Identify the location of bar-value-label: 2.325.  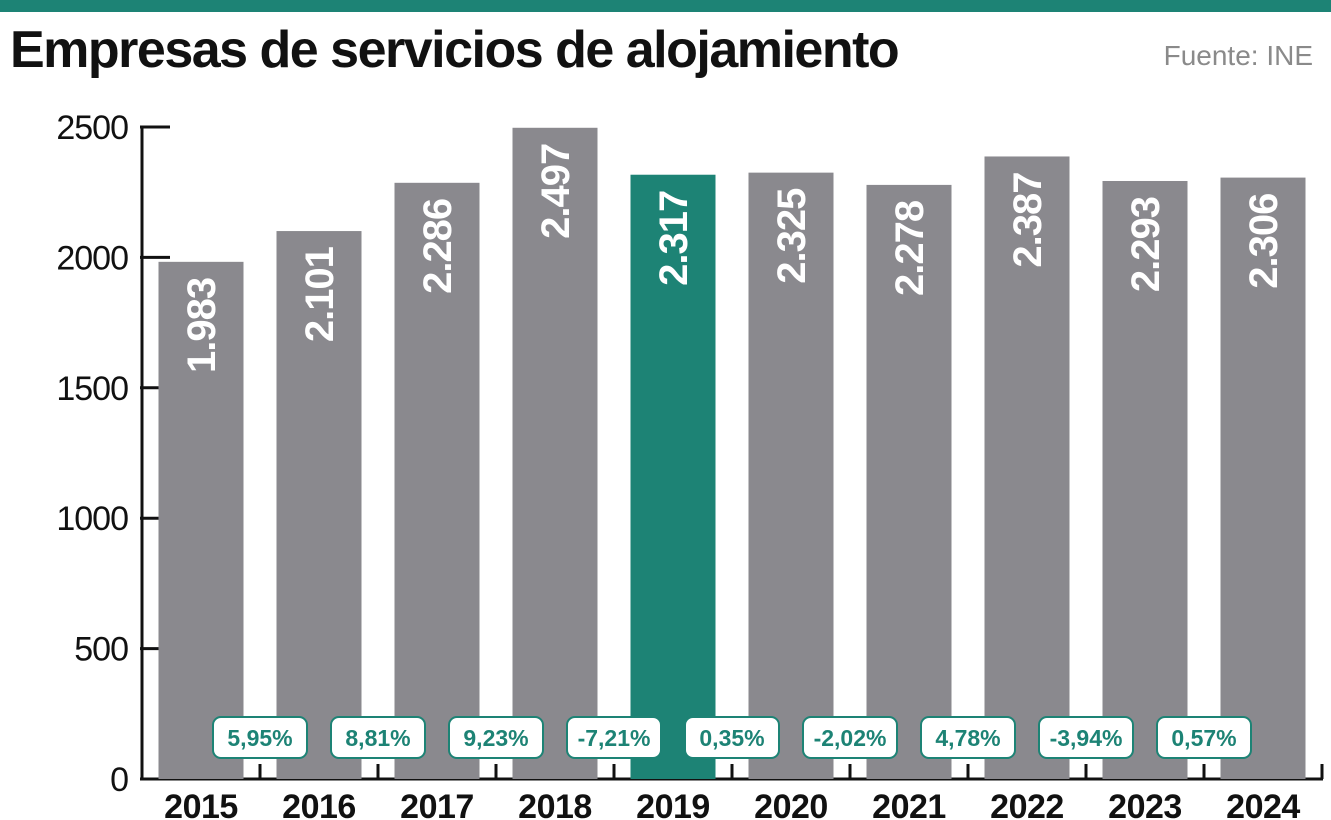
(792, 236).